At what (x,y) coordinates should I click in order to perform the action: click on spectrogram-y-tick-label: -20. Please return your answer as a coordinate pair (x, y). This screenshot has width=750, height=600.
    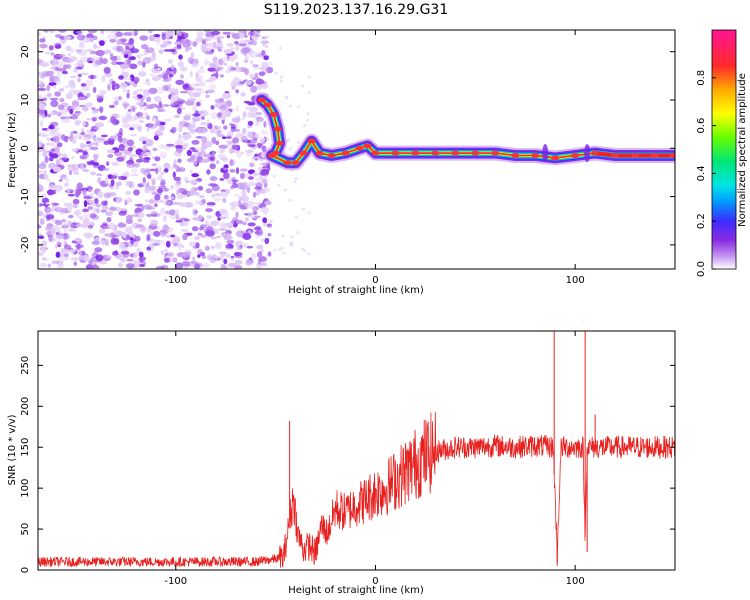
    Looking at the image, I should click on (25, 245).